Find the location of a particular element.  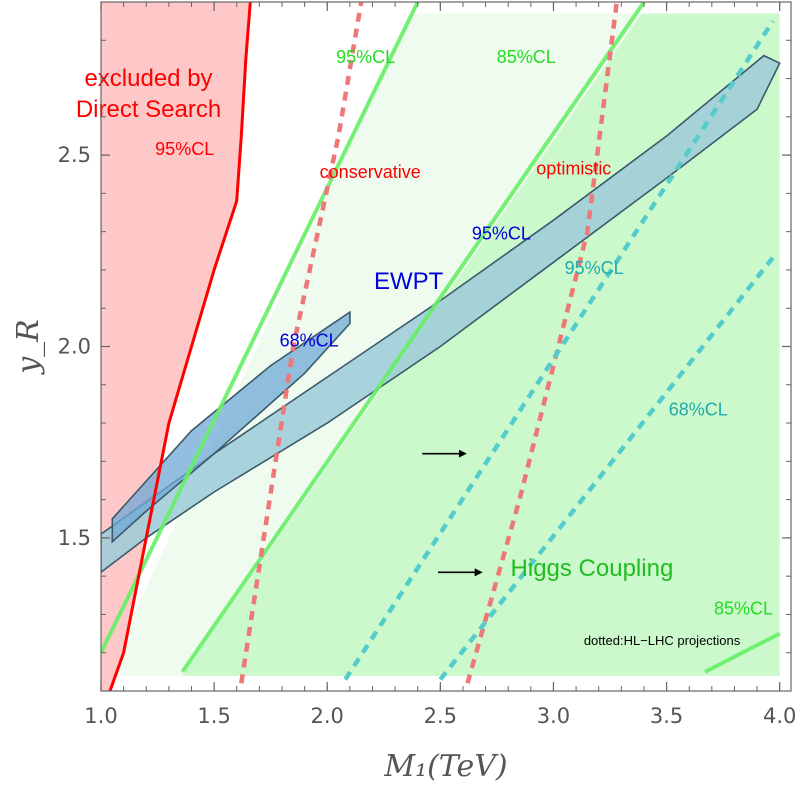

x-tick-label-6: 4.0 is located at coordinates (779, 716).